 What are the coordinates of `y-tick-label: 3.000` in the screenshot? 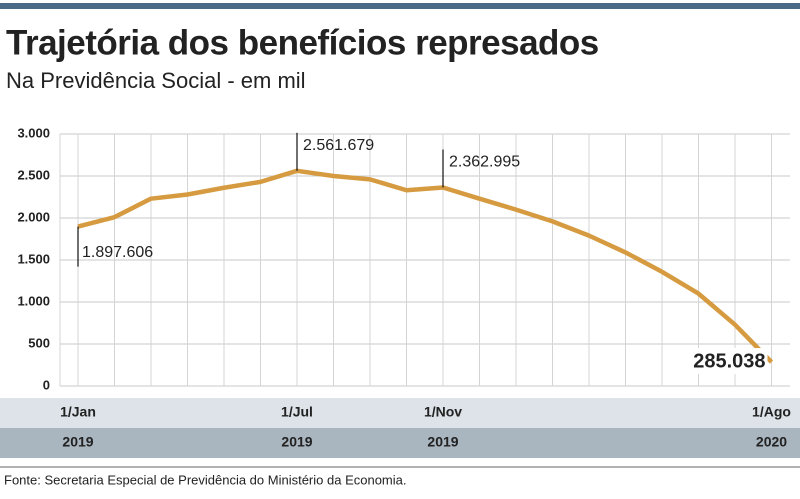 It's located at (33, 132).